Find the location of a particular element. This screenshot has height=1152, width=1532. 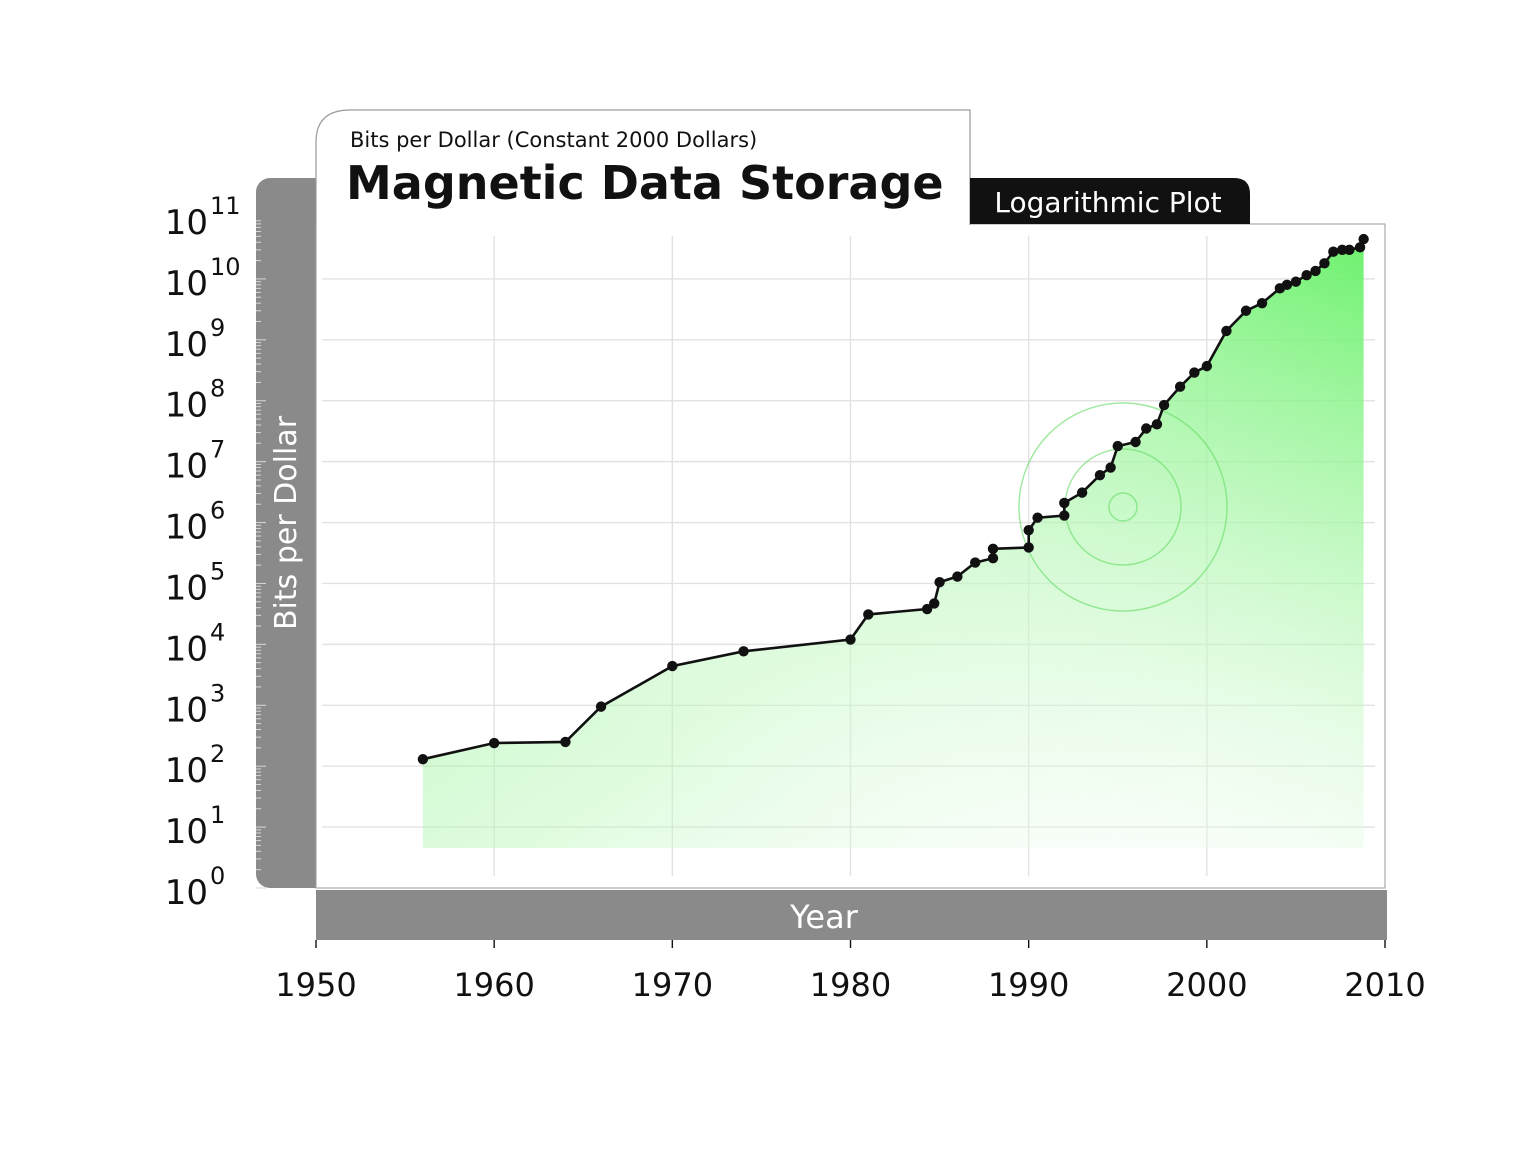

y-tick-exponent: 10 is located at coordinates (225, 267).